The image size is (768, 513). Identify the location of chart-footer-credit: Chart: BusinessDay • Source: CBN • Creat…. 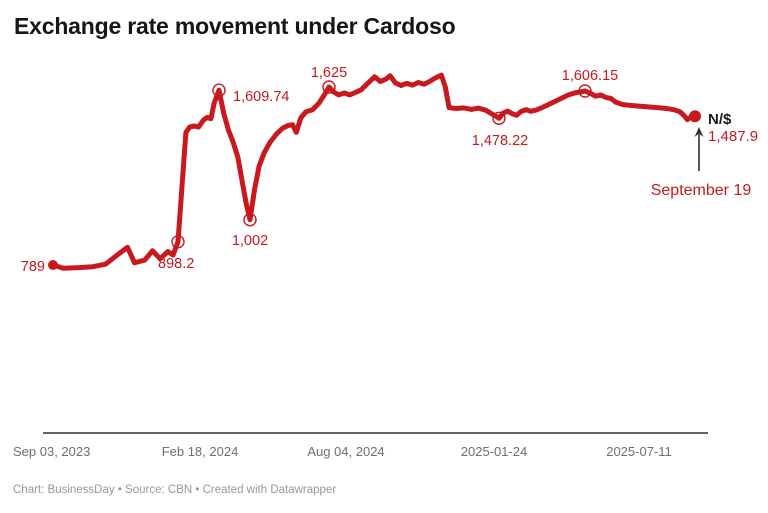
(175, 490).